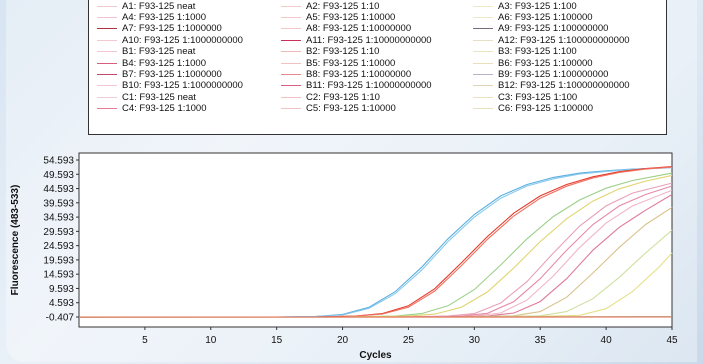  Describe the element at coordinates (58, 275) in the screenshot. I see `y-tick-label: 14.593` at that location.